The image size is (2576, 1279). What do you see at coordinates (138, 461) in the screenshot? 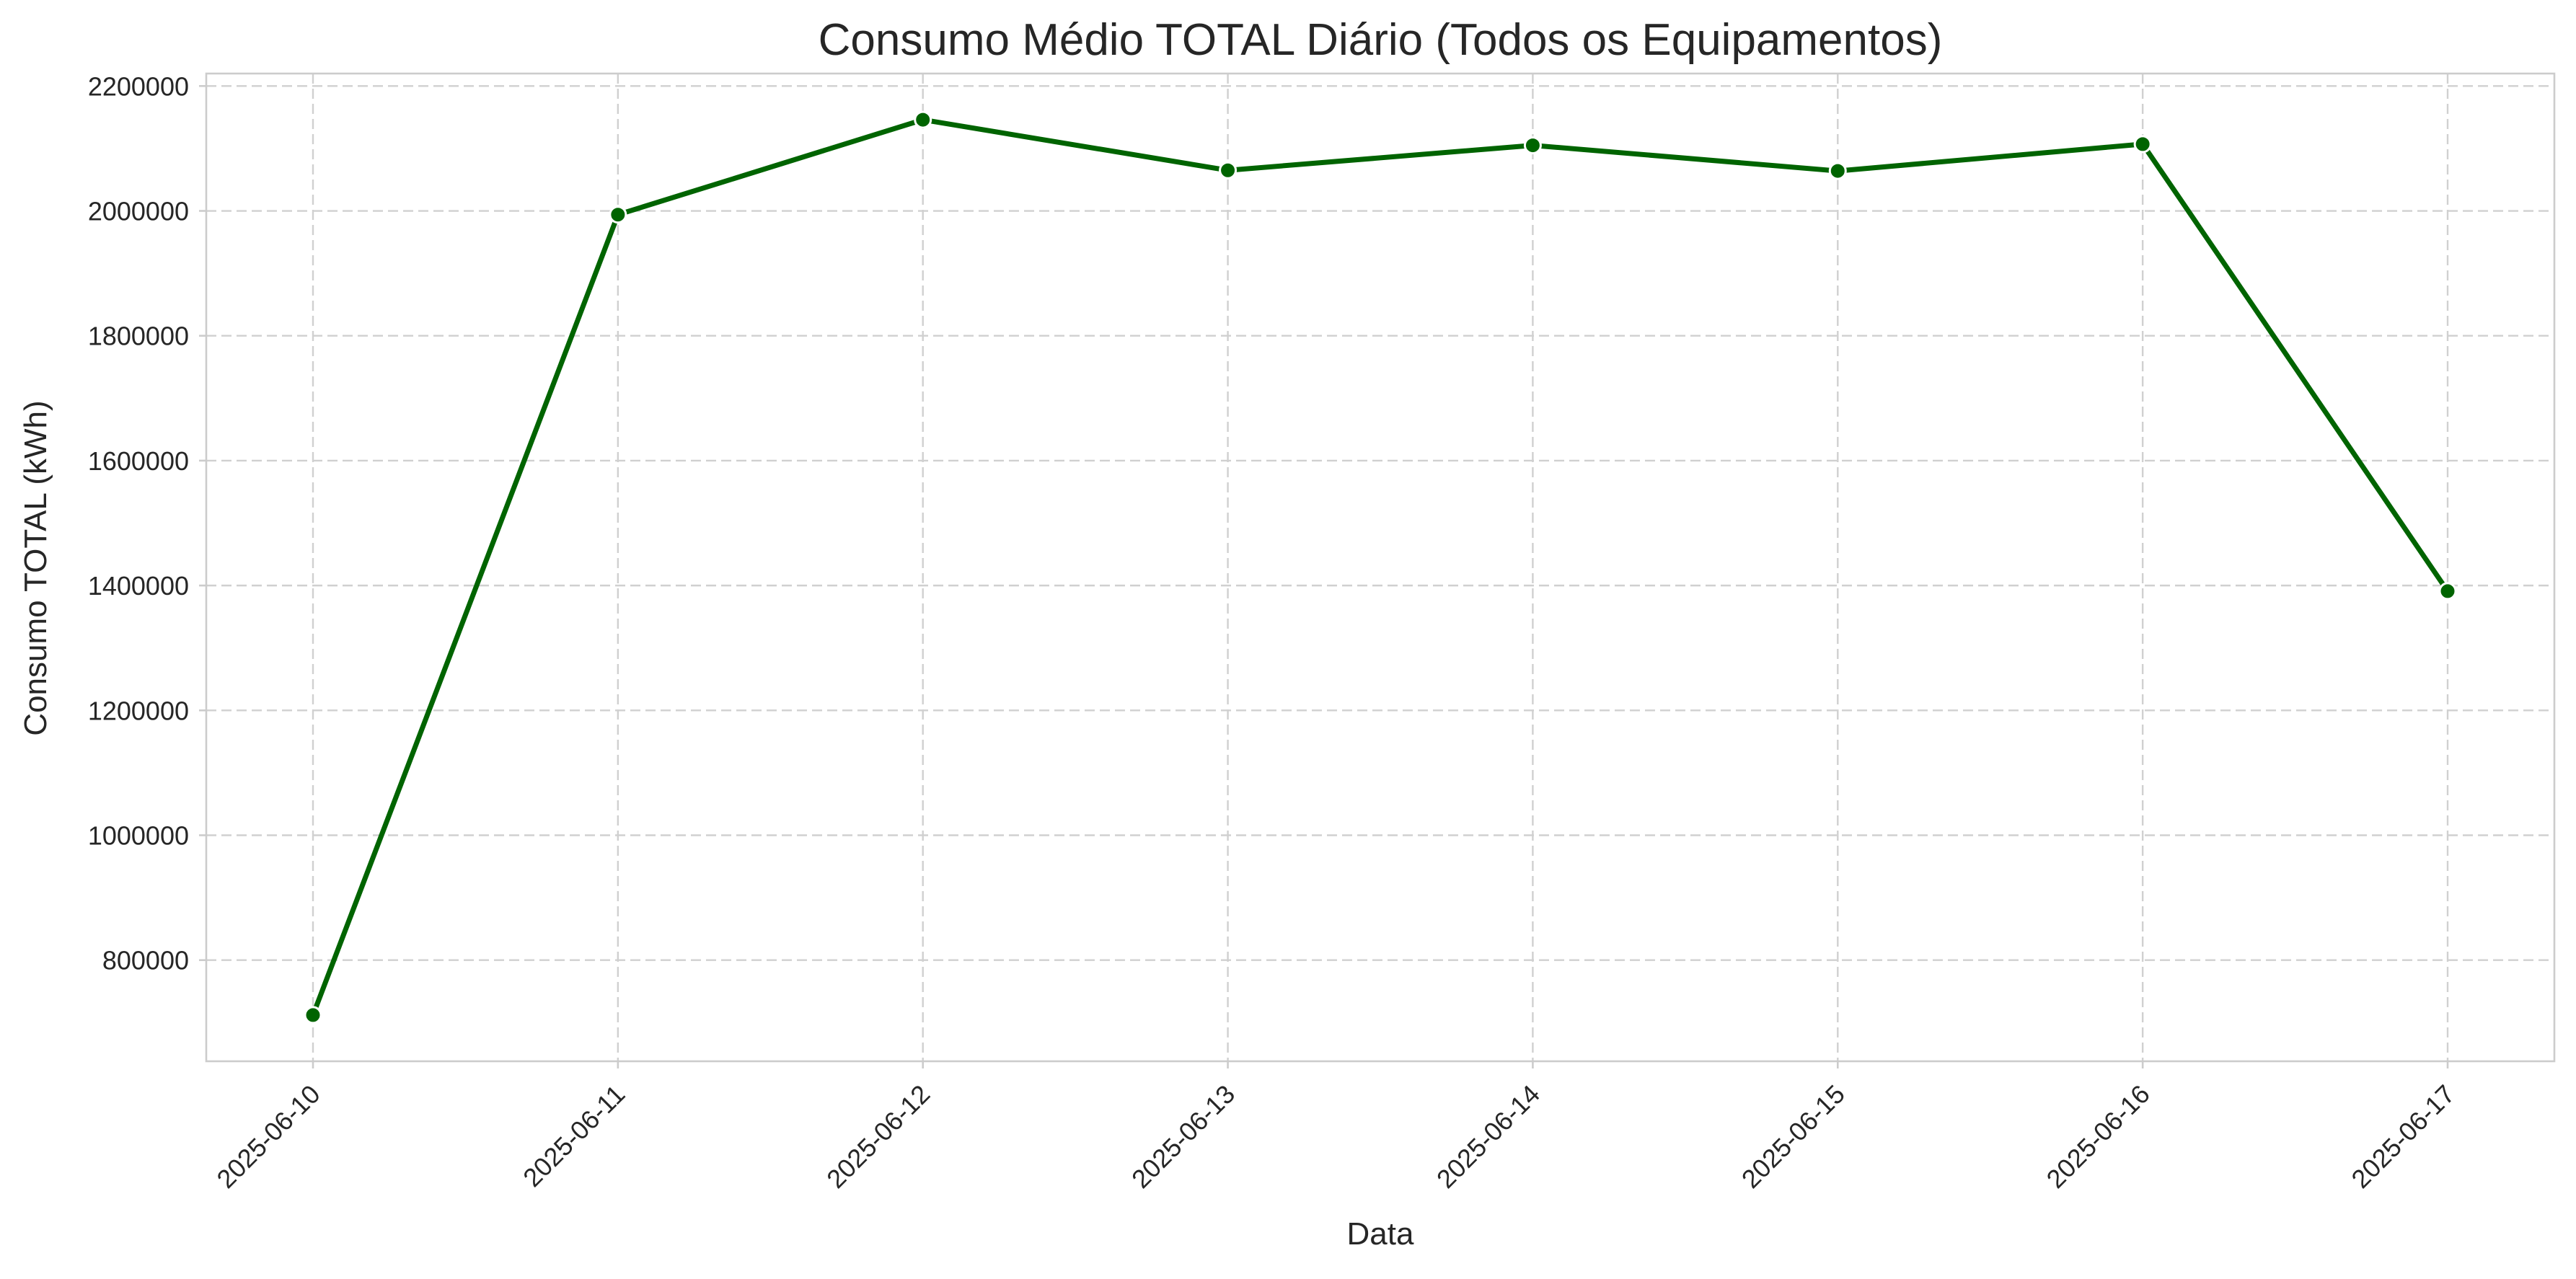
I see `y-tick-label: 1600000` at bounding box center [138, 461].